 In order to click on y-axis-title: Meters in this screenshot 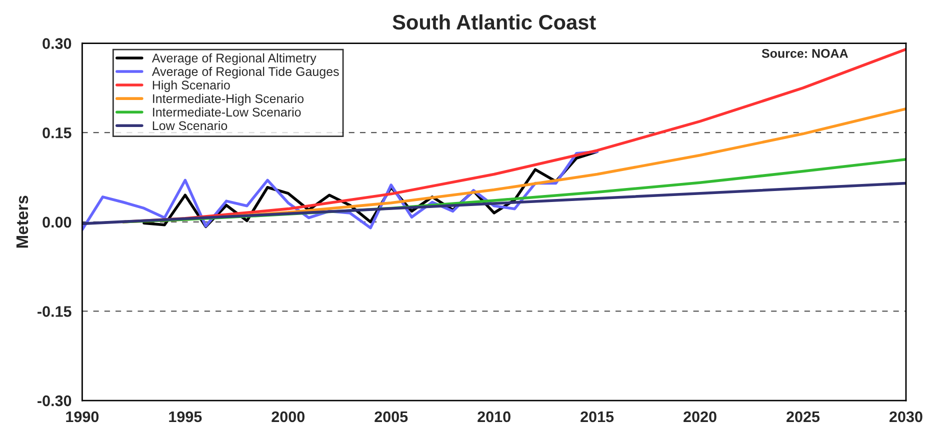, I will do `click(22, 222)`.